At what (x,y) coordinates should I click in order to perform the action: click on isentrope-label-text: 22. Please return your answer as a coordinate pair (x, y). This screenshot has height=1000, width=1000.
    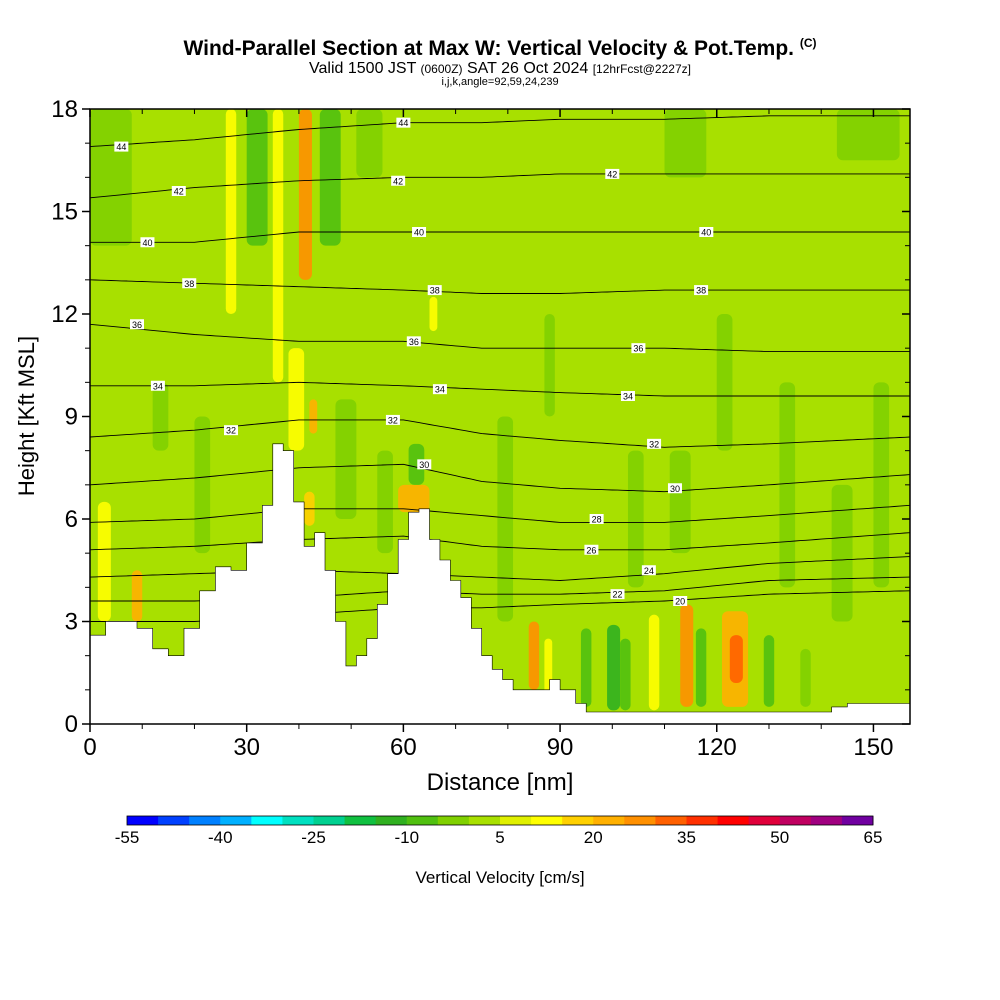
    Looking at the image, I should click on (618, 595).